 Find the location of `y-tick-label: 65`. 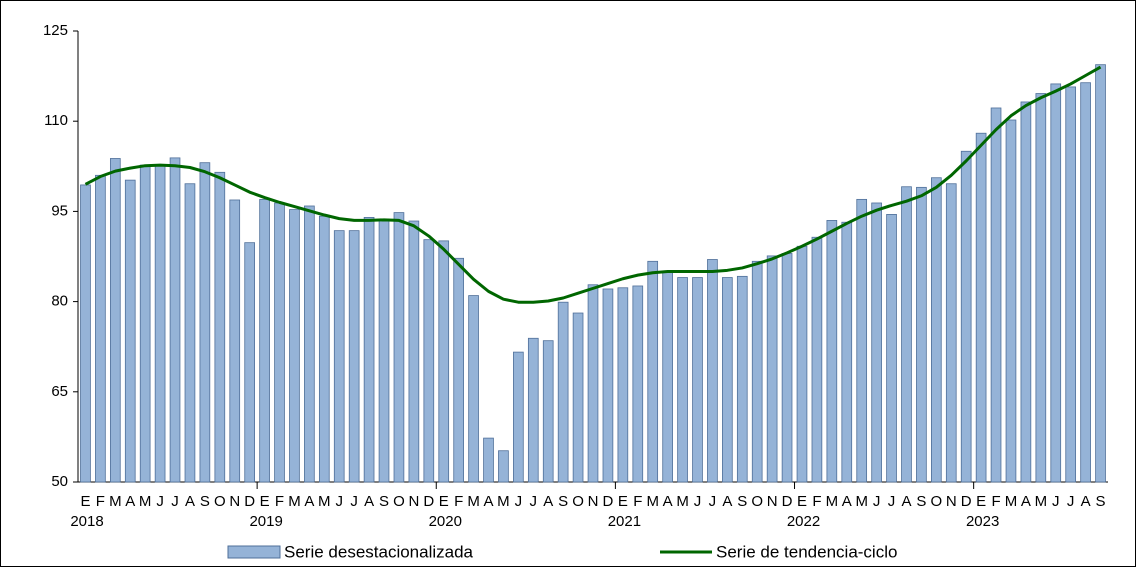

y-tick-label: 65 is located at coordinates (59, 391).